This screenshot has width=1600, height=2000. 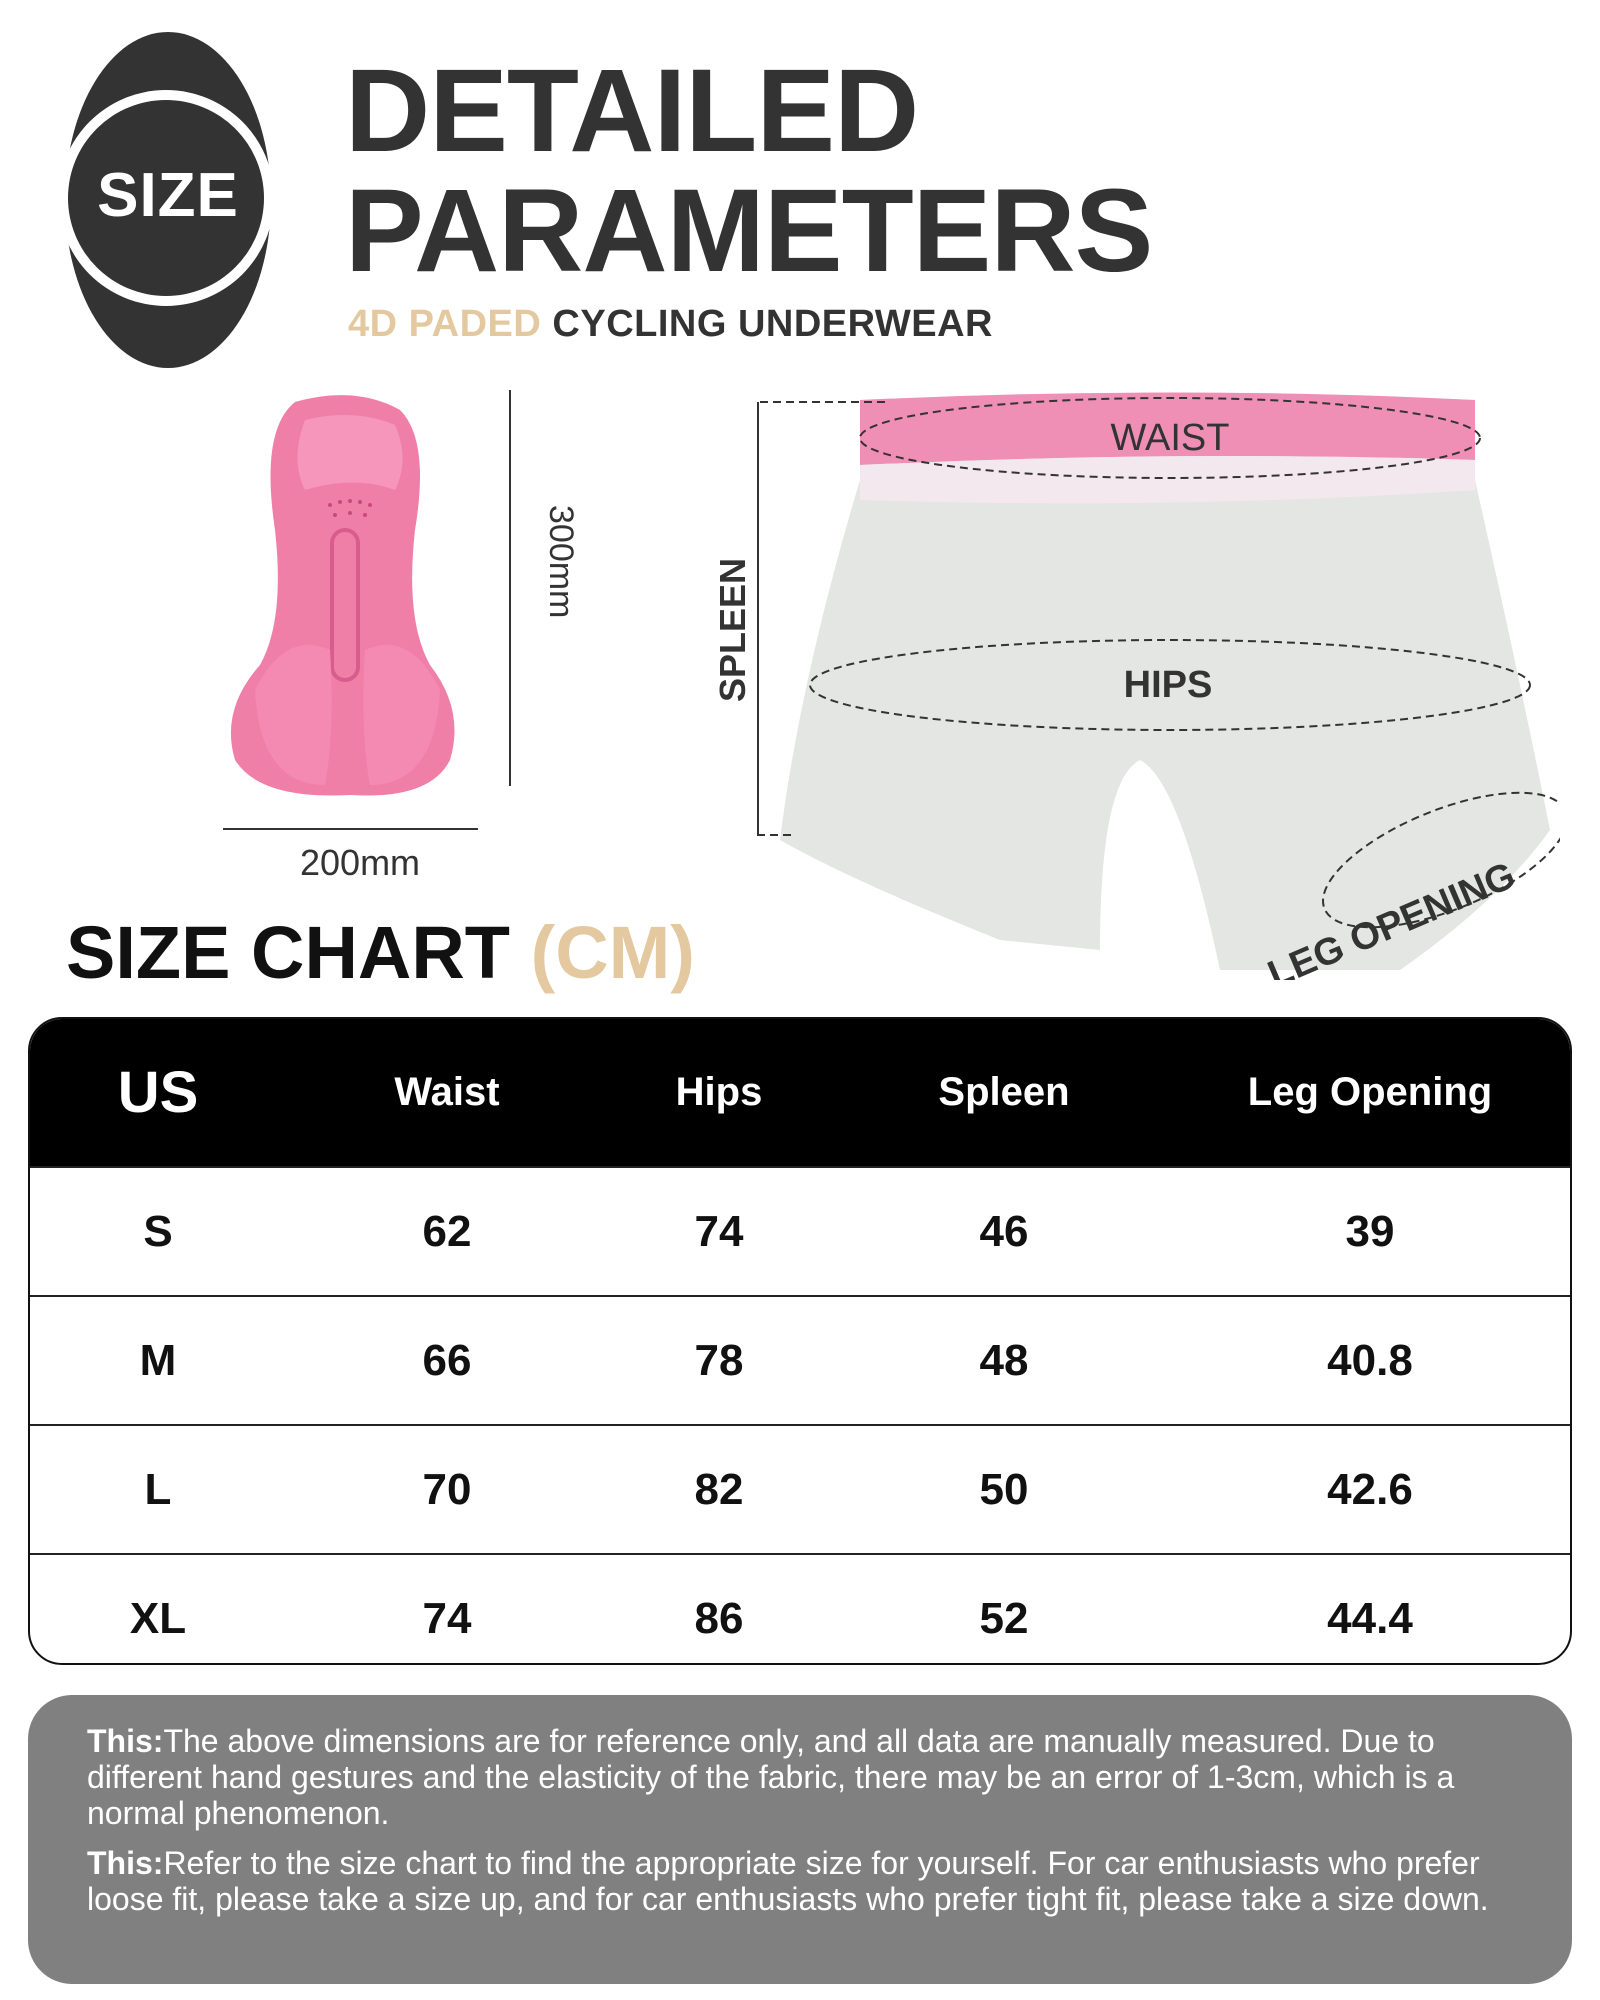 I want to click on hips-label: HIPS, so click(x=1168, y=685).